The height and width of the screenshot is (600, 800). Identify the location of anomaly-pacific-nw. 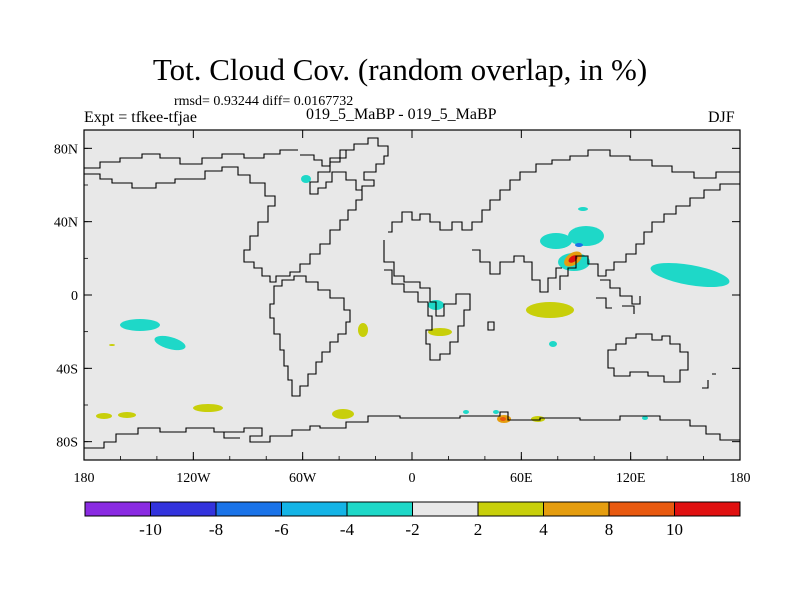
(690, 275).